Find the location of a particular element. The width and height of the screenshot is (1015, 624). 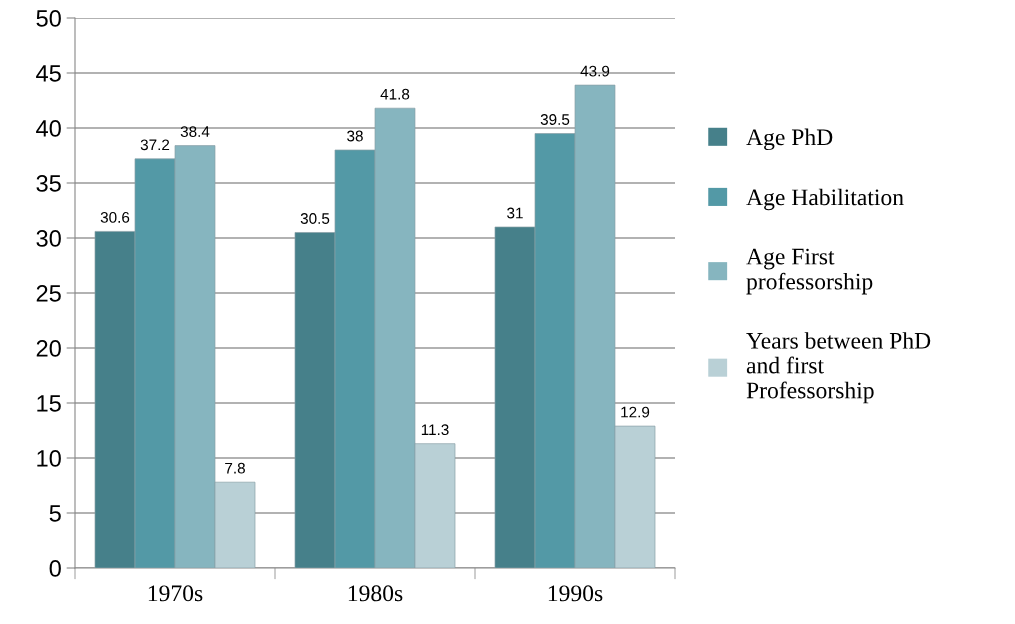

data-label: 38 is located at coordinates (355, 136).